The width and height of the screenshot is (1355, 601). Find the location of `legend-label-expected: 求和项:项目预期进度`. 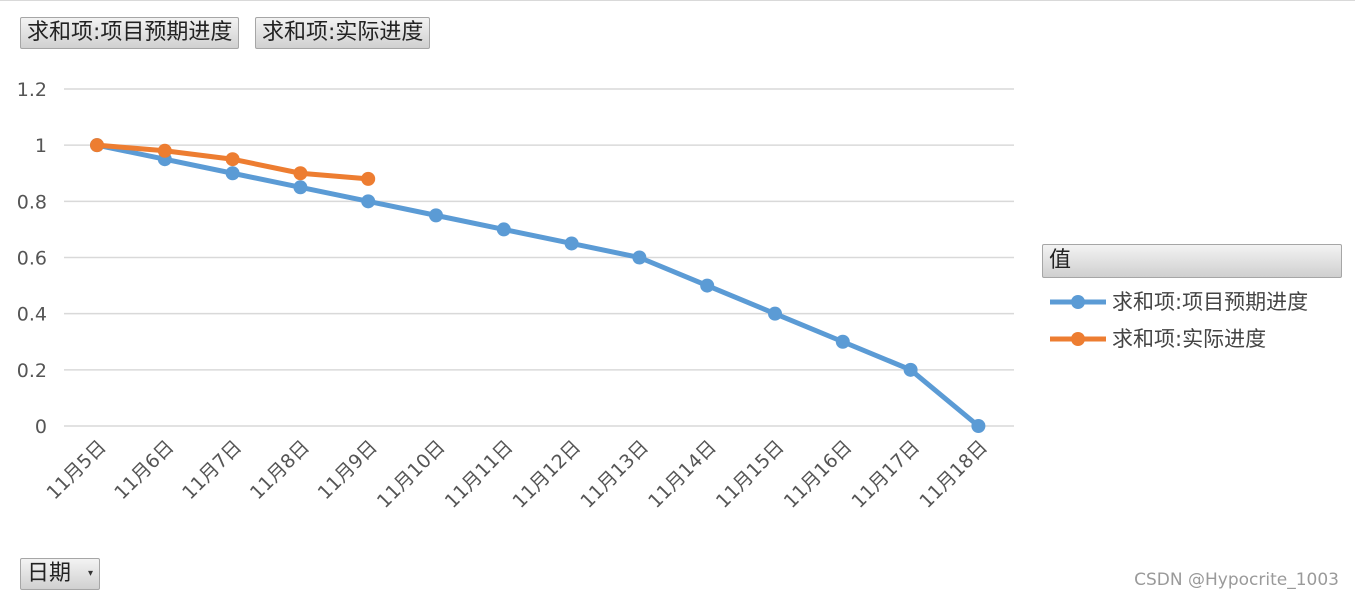

legend-label-expected: 求和项:项目预期进度 is located at coordinates (1210, 302).